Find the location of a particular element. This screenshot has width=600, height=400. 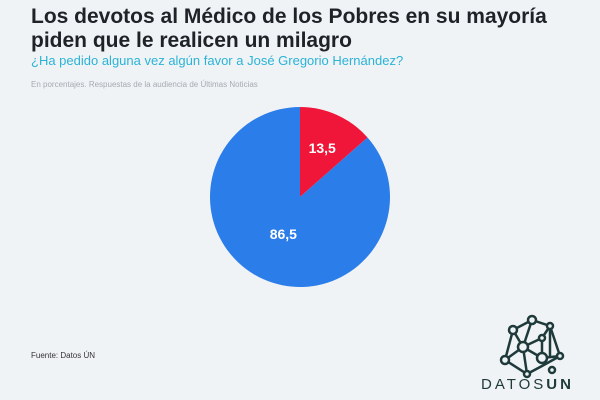

logo-text: DATOSUN is located at coordinates (527, 384).